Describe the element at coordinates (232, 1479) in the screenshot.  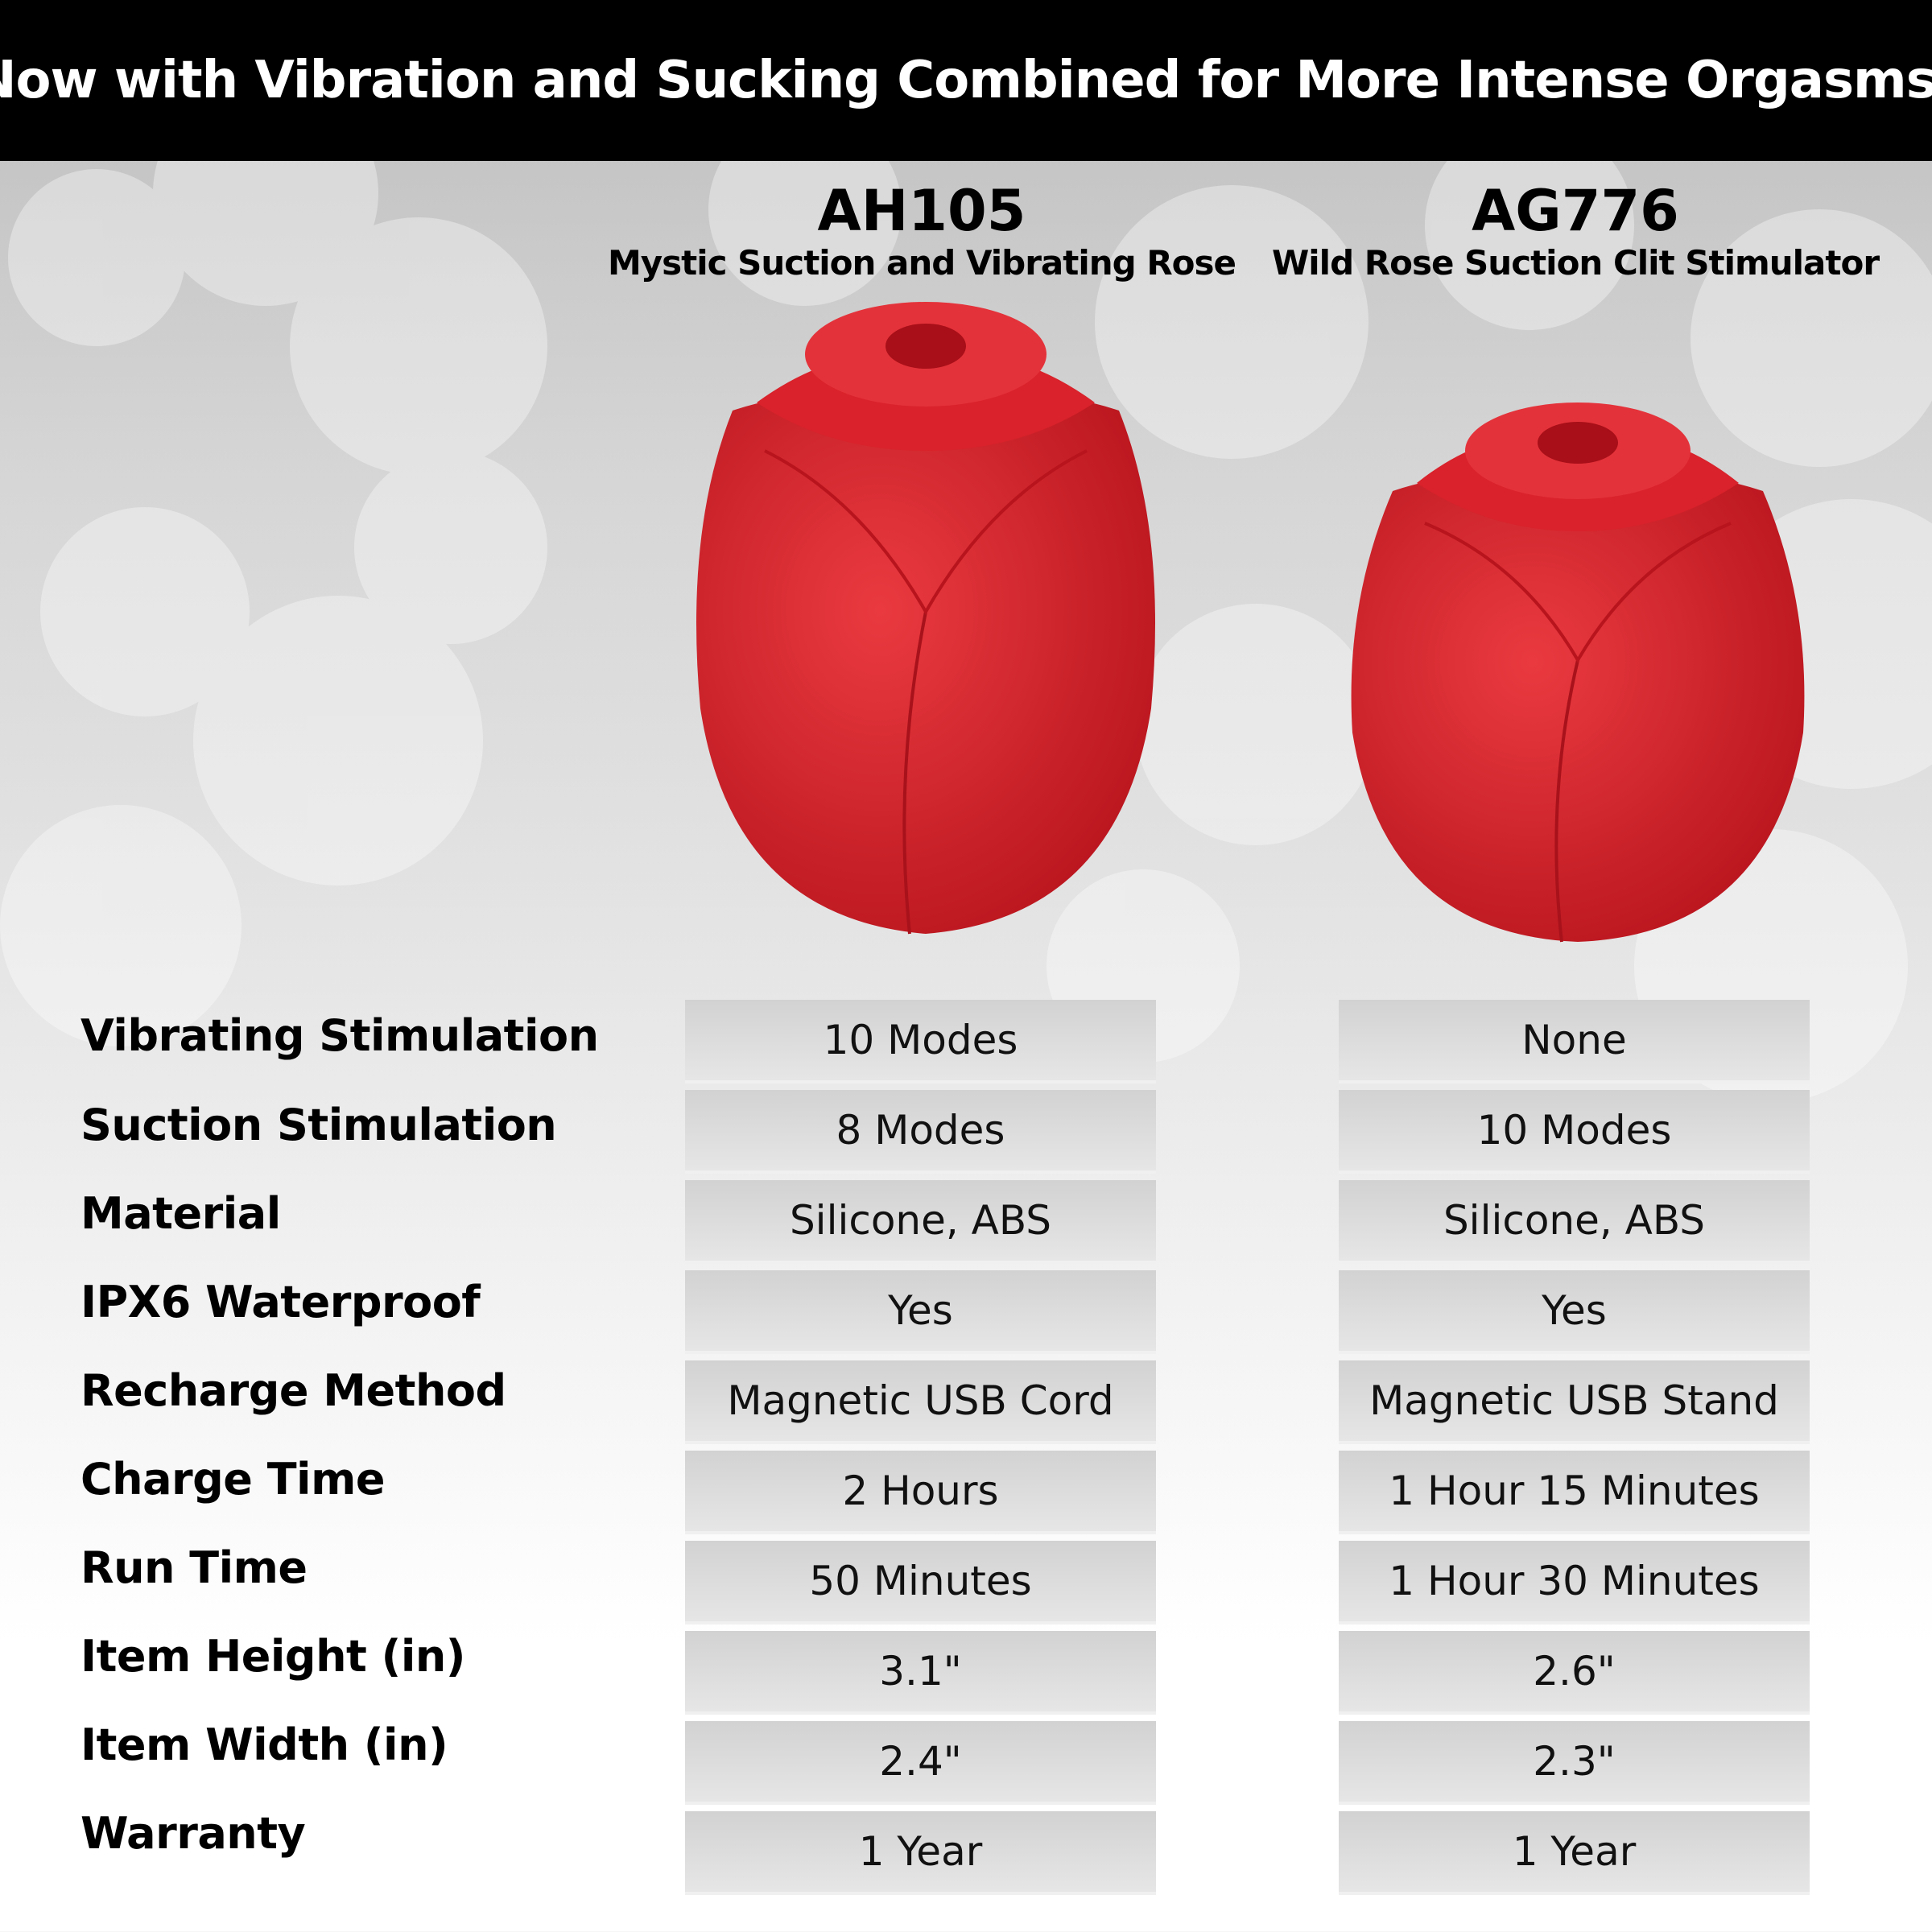
I see `row-label: Charge Time` at that location.